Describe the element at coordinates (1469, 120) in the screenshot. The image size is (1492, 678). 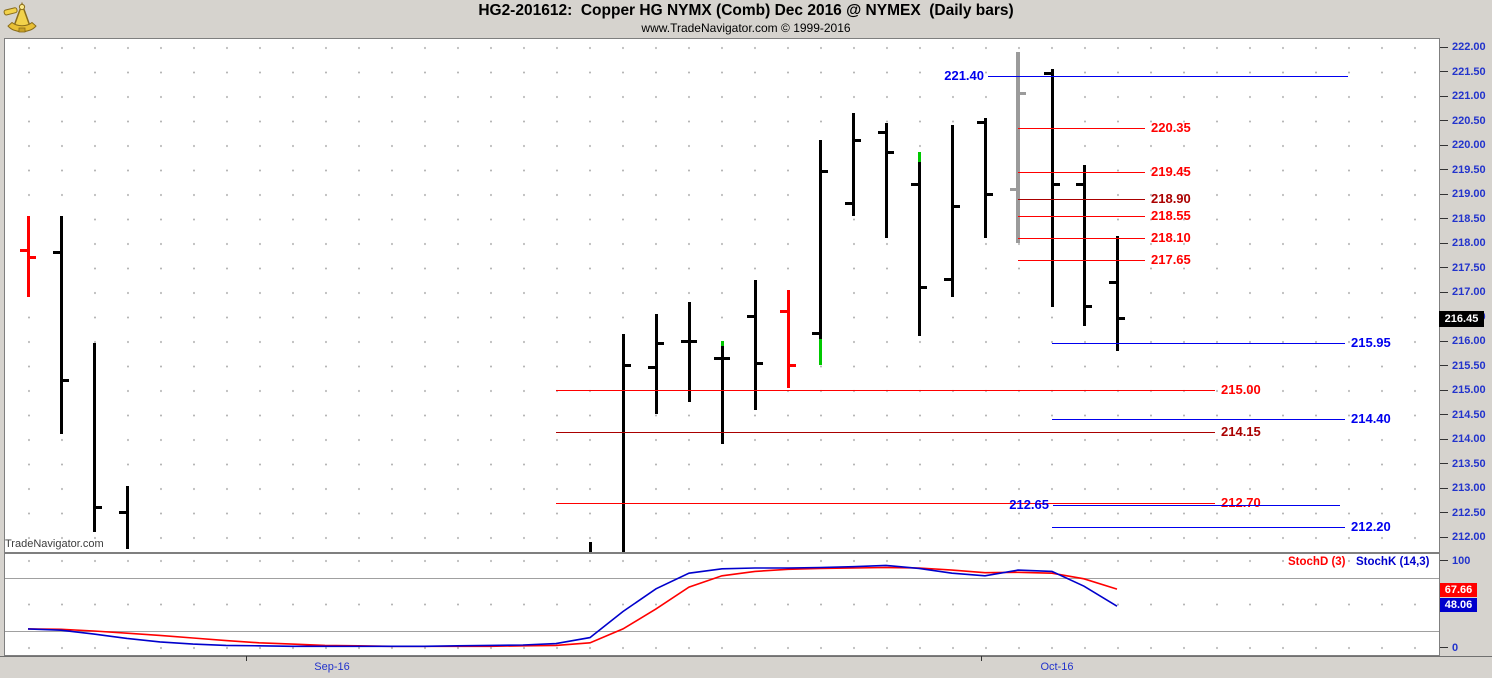
I see `price-axis-label: 220.50` at that location.